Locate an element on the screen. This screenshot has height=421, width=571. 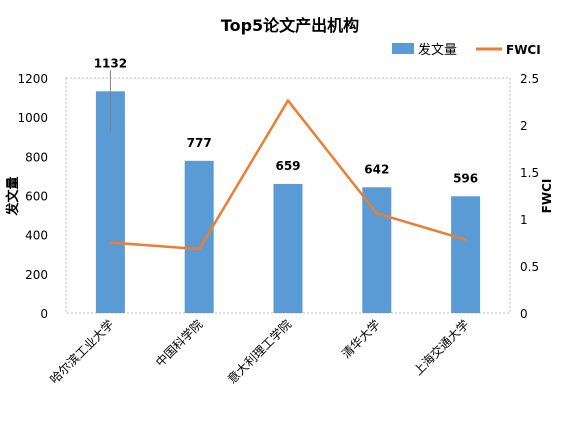
y-tick-label-left: 800 is located at coordinates (36, 157).